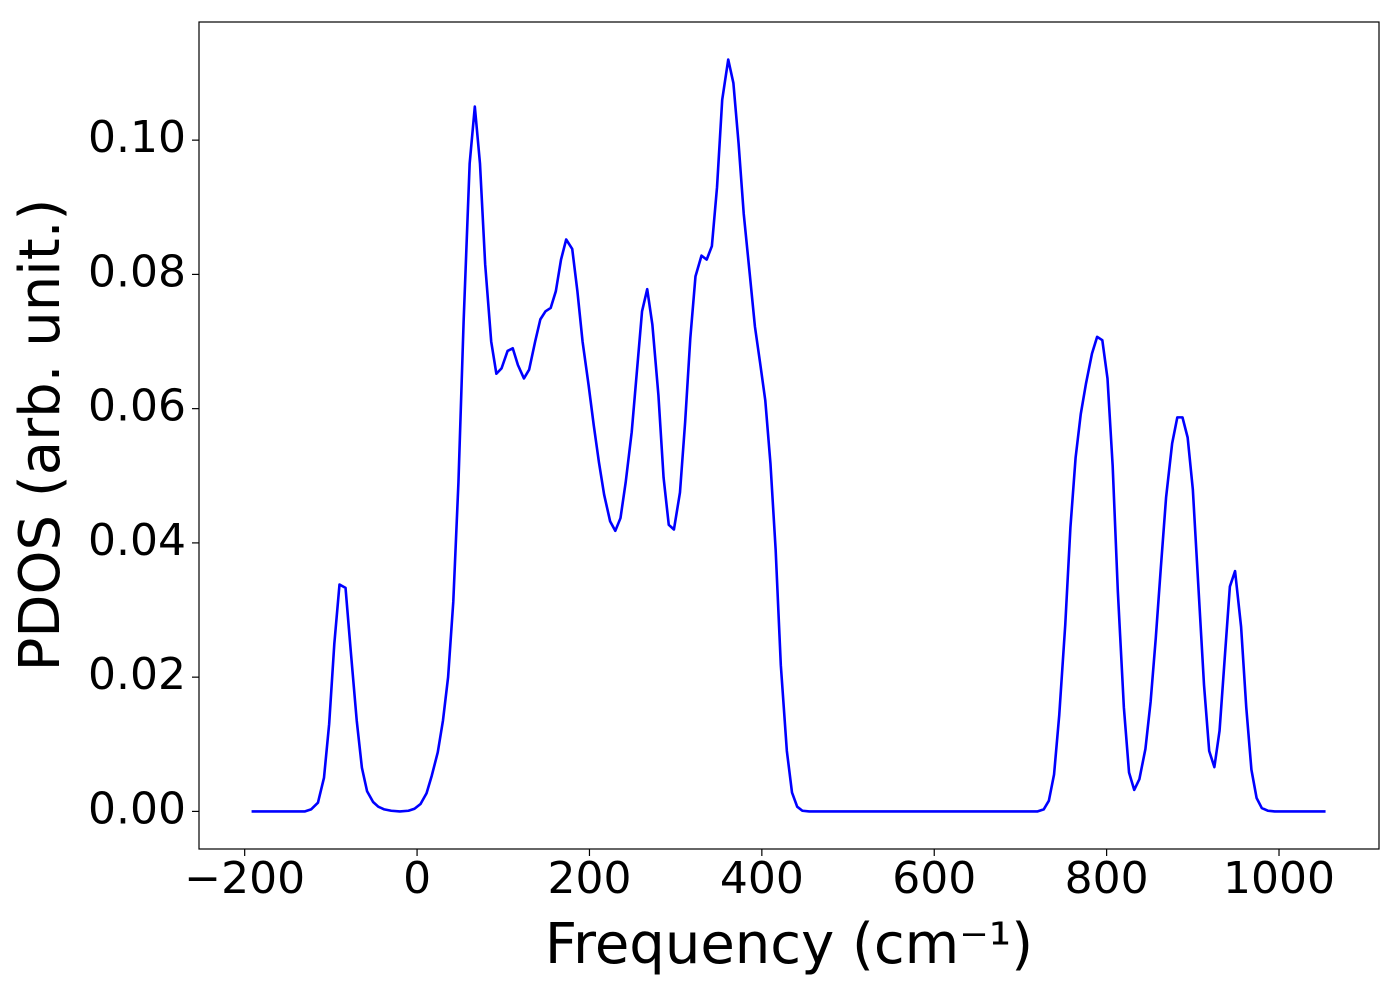 The height and width of the screenshot is (1000, 1400). I want to click on x-tick-label: 1000, so click(1279, 878).